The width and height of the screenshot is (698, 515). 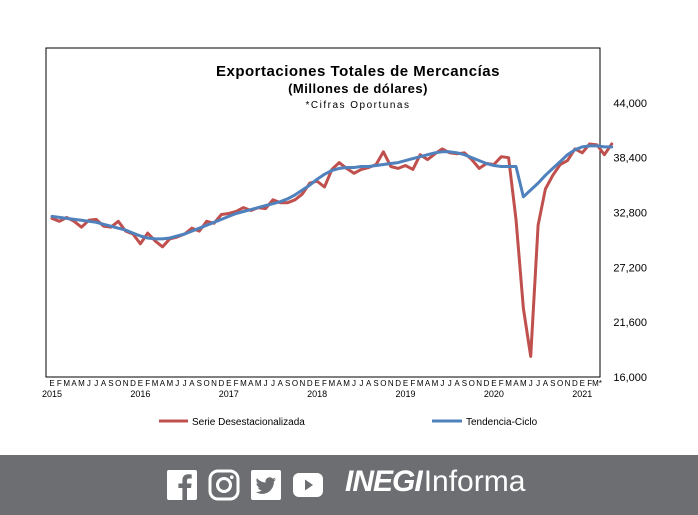 What do you see at coordinates (582, 394) in the screenshot?
I see `x-year-label: 2021` at bounding box center [582, 394].